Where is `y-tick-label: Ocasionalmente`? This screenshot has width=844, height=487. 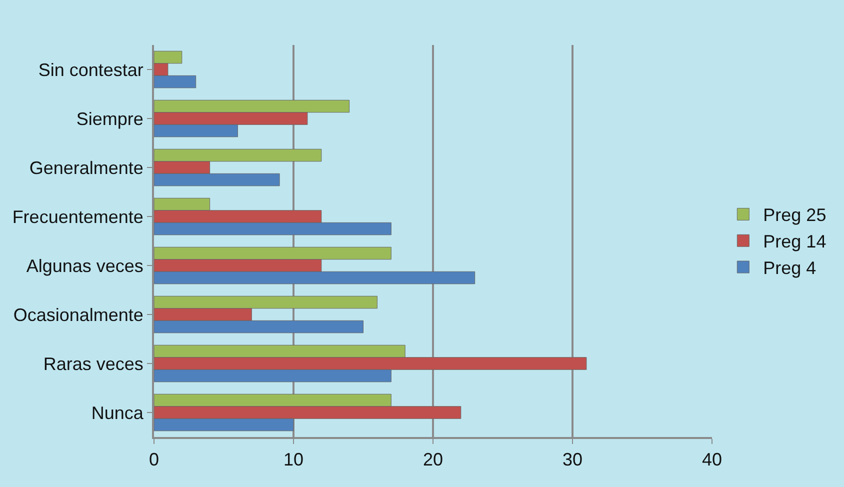 y-tick-label: Ocasionalmente is located at coordinates (78, 314).